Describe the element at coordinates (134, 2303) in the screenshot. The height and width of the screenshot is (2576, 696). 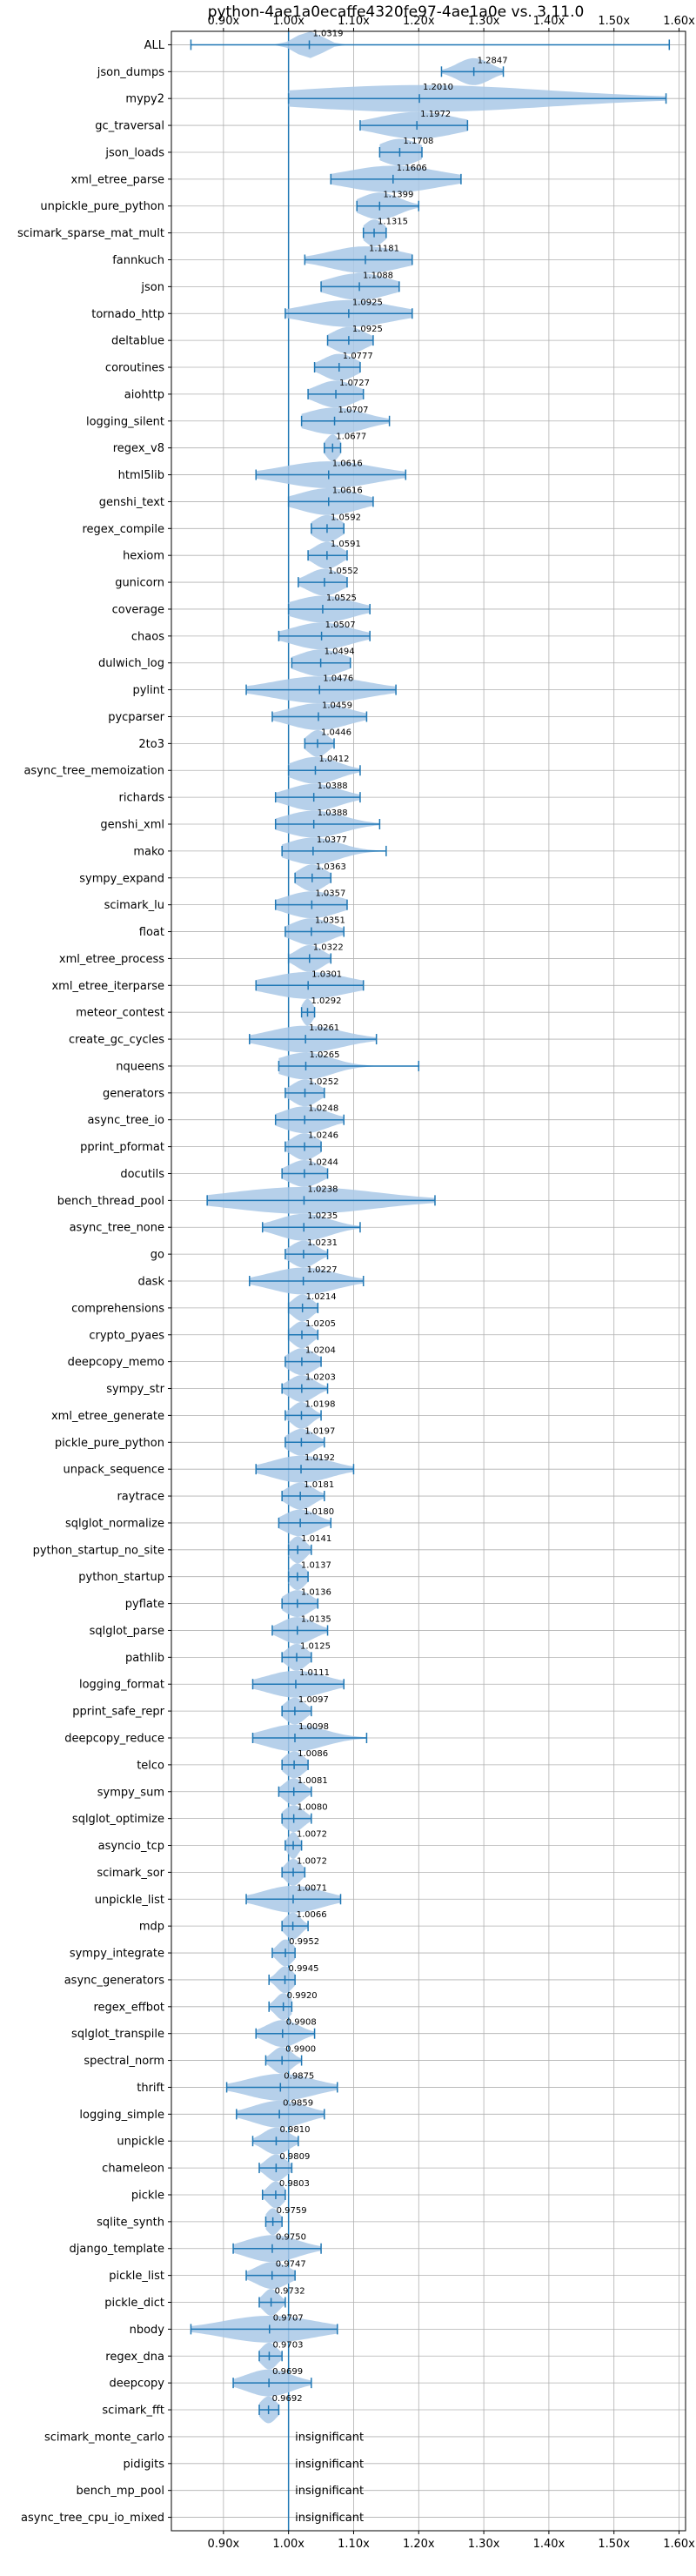
I see `category-label: pickle_dict` at that location.